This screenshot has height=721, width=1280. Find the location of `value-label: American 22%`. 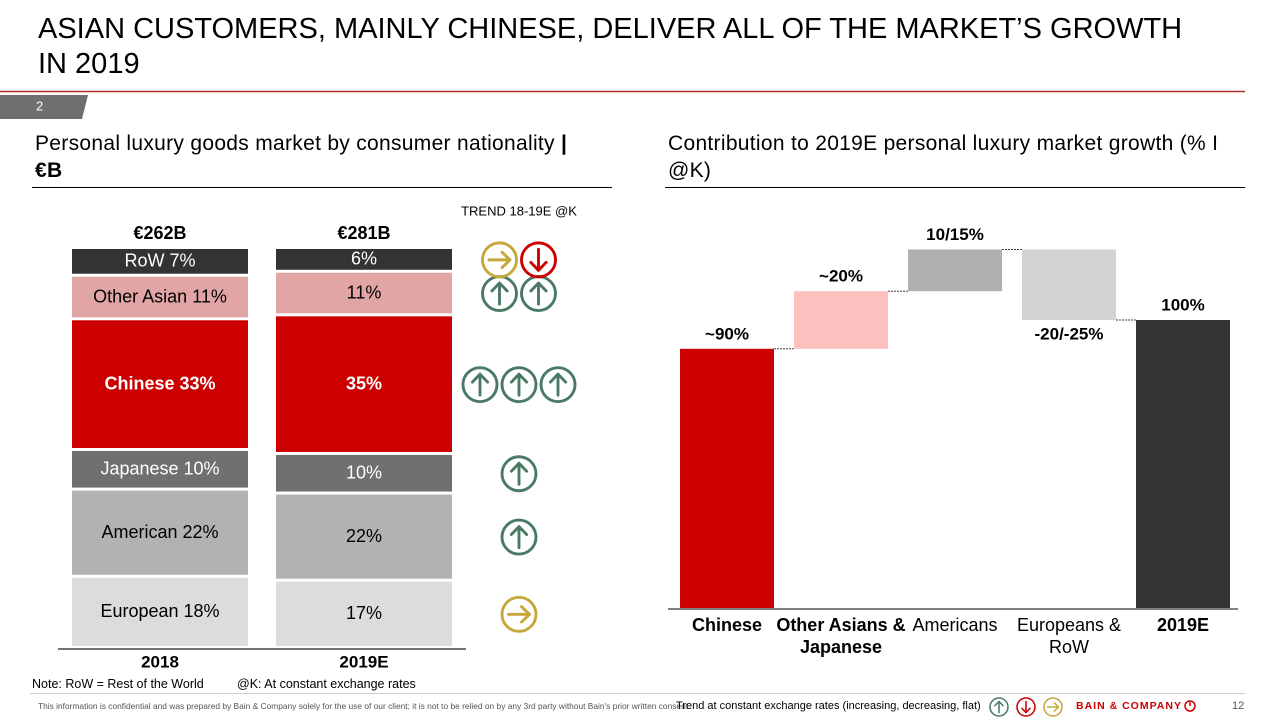

value-label: American 22% is located at coordinates (159, 532).